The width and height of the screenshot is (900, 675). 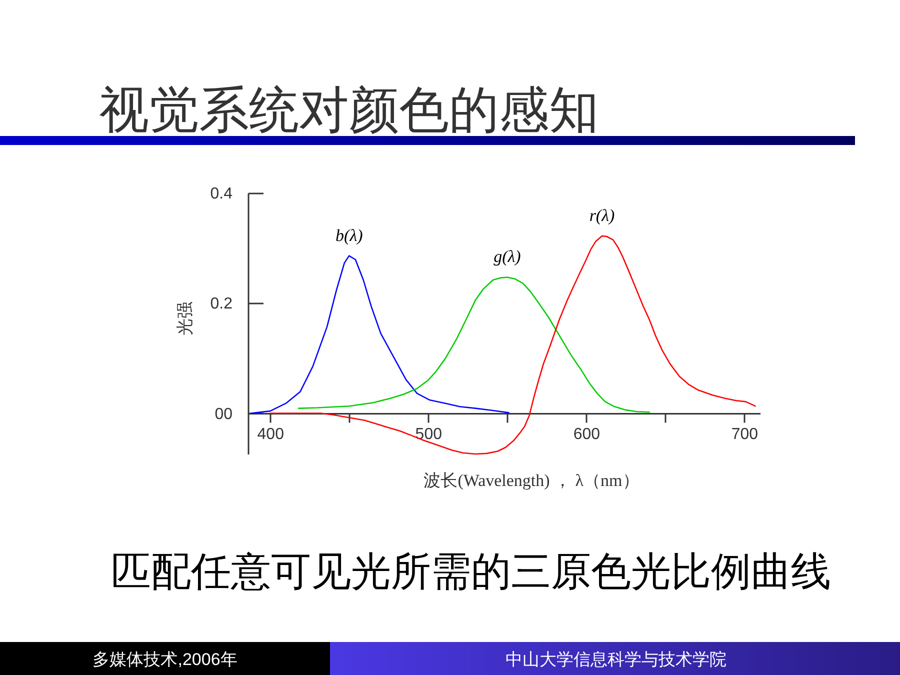 I want to click on y-tick-label: 00, so click(x=223, y=414).